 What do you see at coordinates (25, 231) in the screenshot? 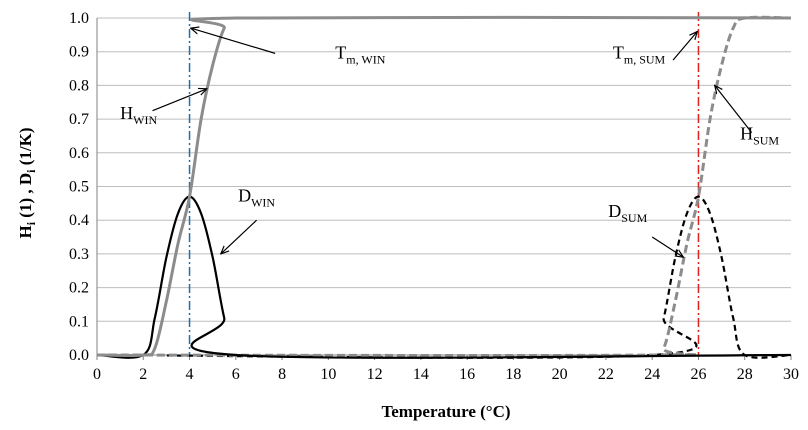
I see `y-axis-title-h: H` at bounding box center [25, 231].